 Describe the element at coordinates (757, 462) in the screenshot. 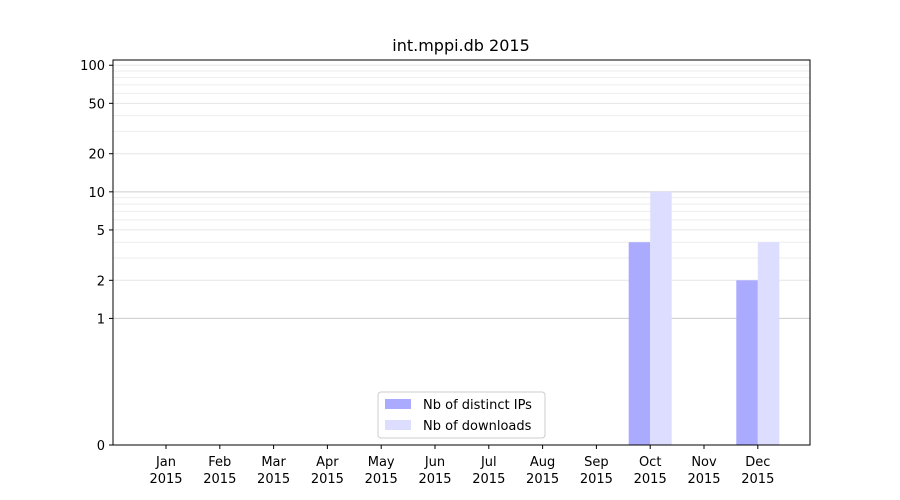

I see `x-tick-label-month: Dec` at that location.